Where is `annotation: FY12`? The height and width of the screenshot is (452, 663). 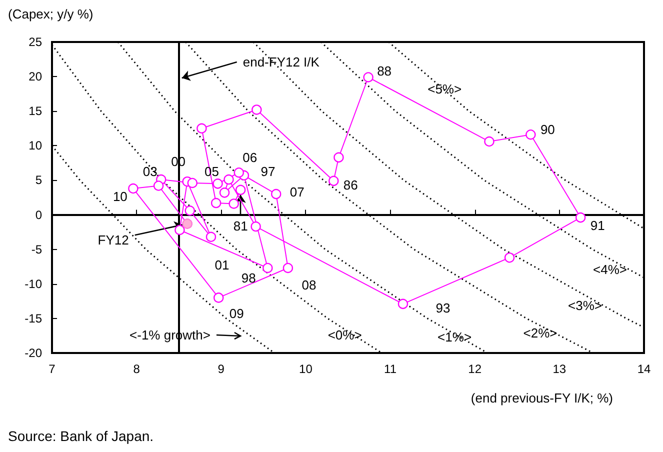 annotation: FY12 is located at coordinates (113, 240).